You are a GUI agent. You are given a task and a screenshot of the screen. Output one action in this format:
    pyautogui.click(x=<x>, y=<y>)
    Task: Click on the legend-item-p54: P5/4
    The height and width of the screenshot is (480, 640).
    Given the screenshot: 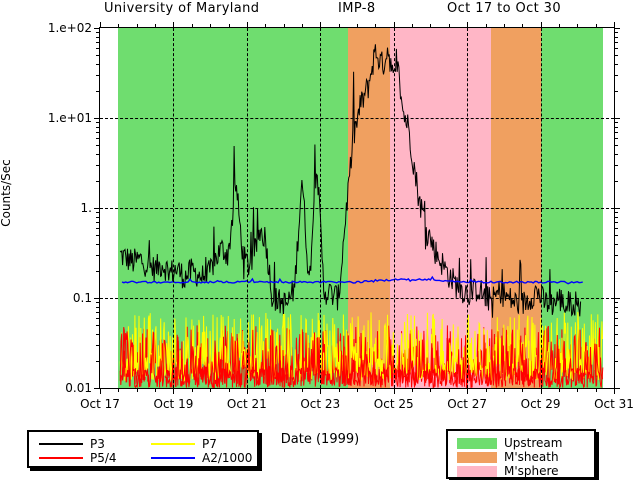 What is the action you would take?
    pyautogui.click(x=78, y=458)
    